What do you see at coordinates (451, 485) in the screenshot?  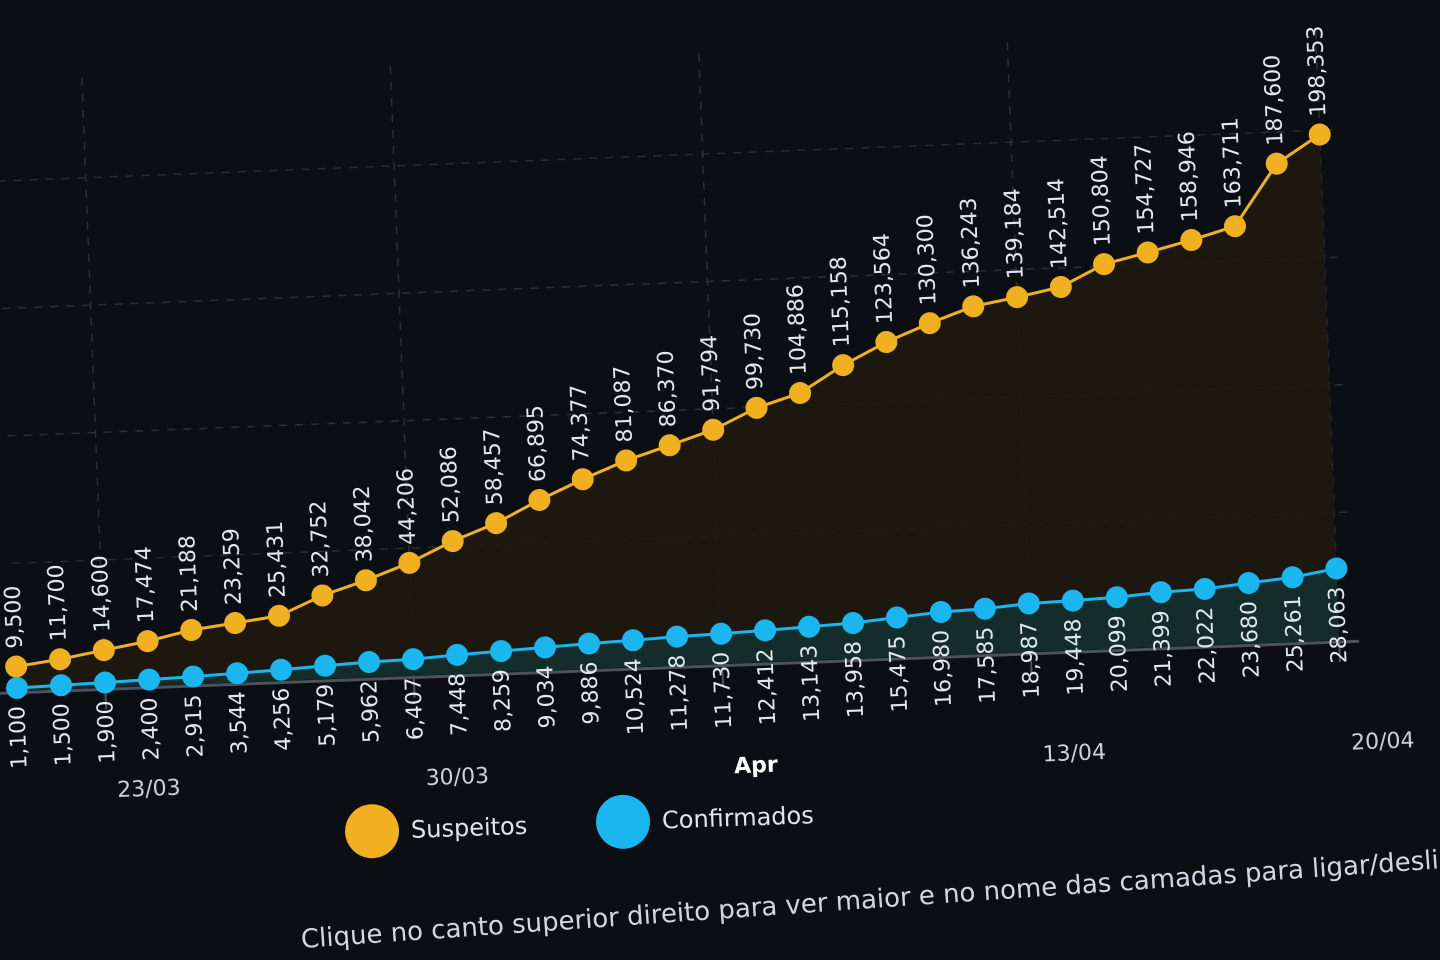 I see `data-label-suspeitos: 52,086` at bounding box center [451, 485].